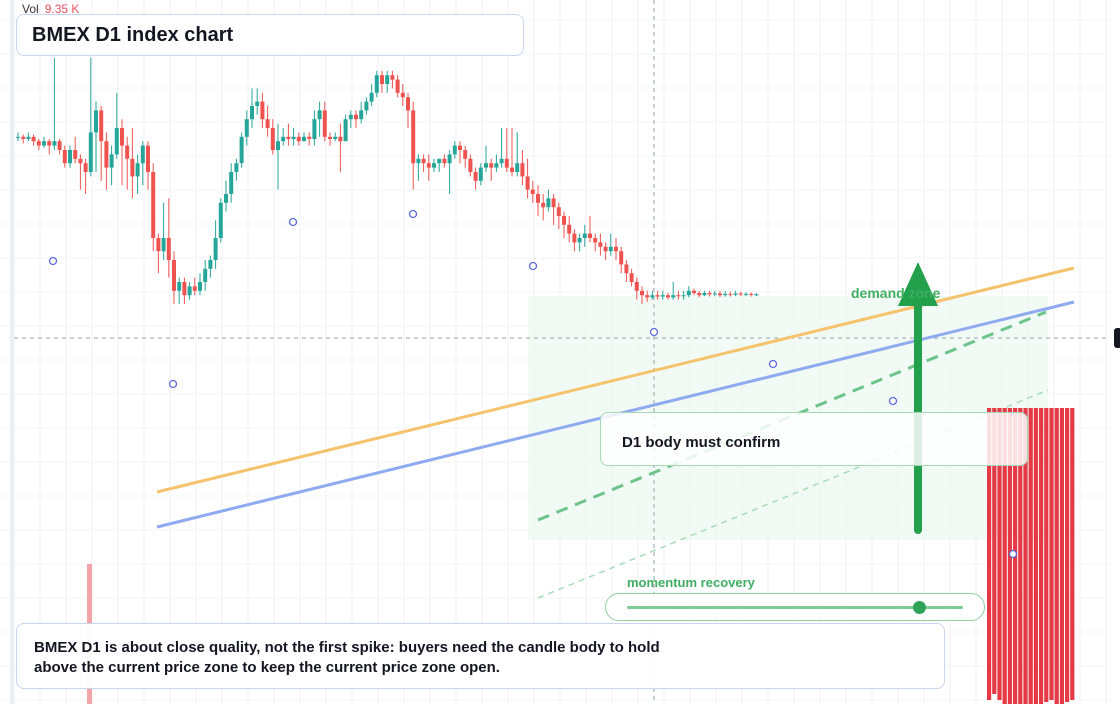 The width and height of the screenshot is (1120, 704). Describe the element at coordinates (691, 582) in the screenshot. I see `momentum-label: momentum recovery` at that location.